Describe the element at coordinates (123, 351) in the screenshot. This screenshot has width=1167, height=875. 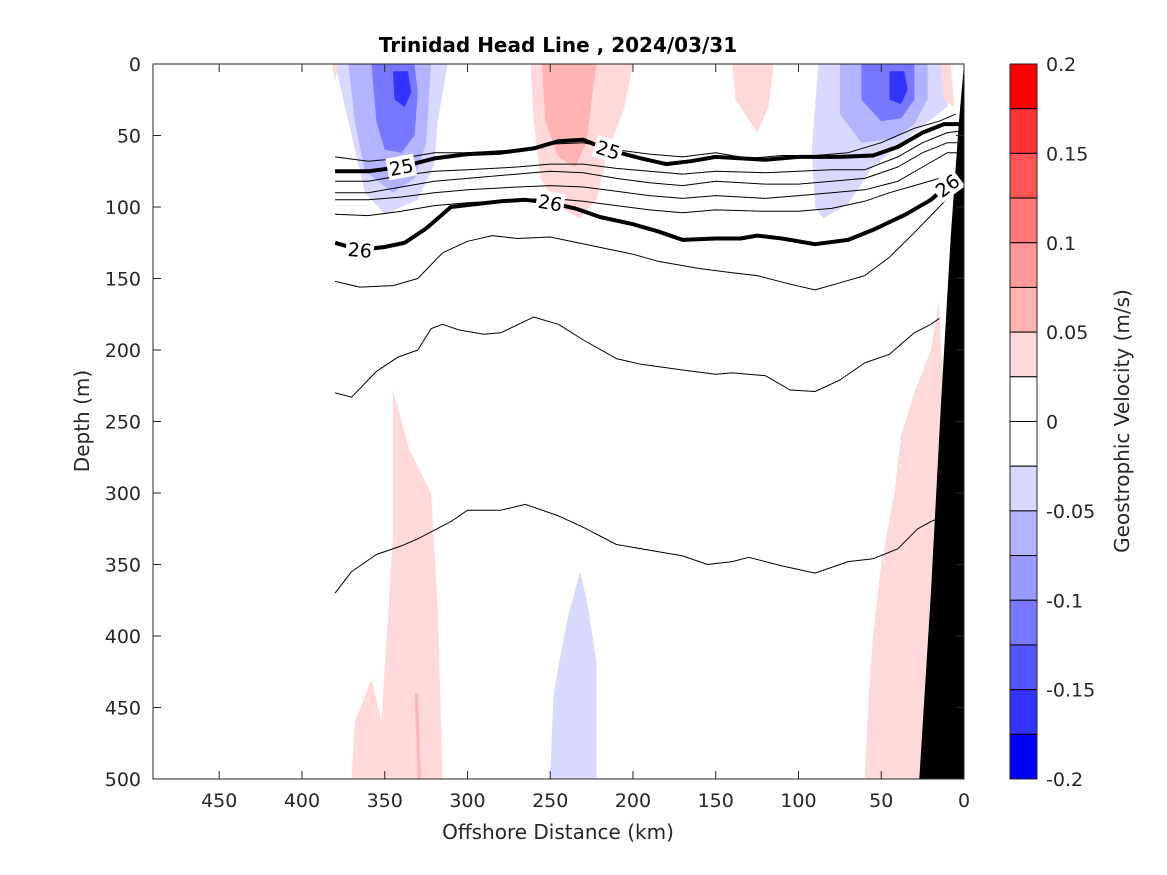
I see `y-tick-label: 200` at that location.